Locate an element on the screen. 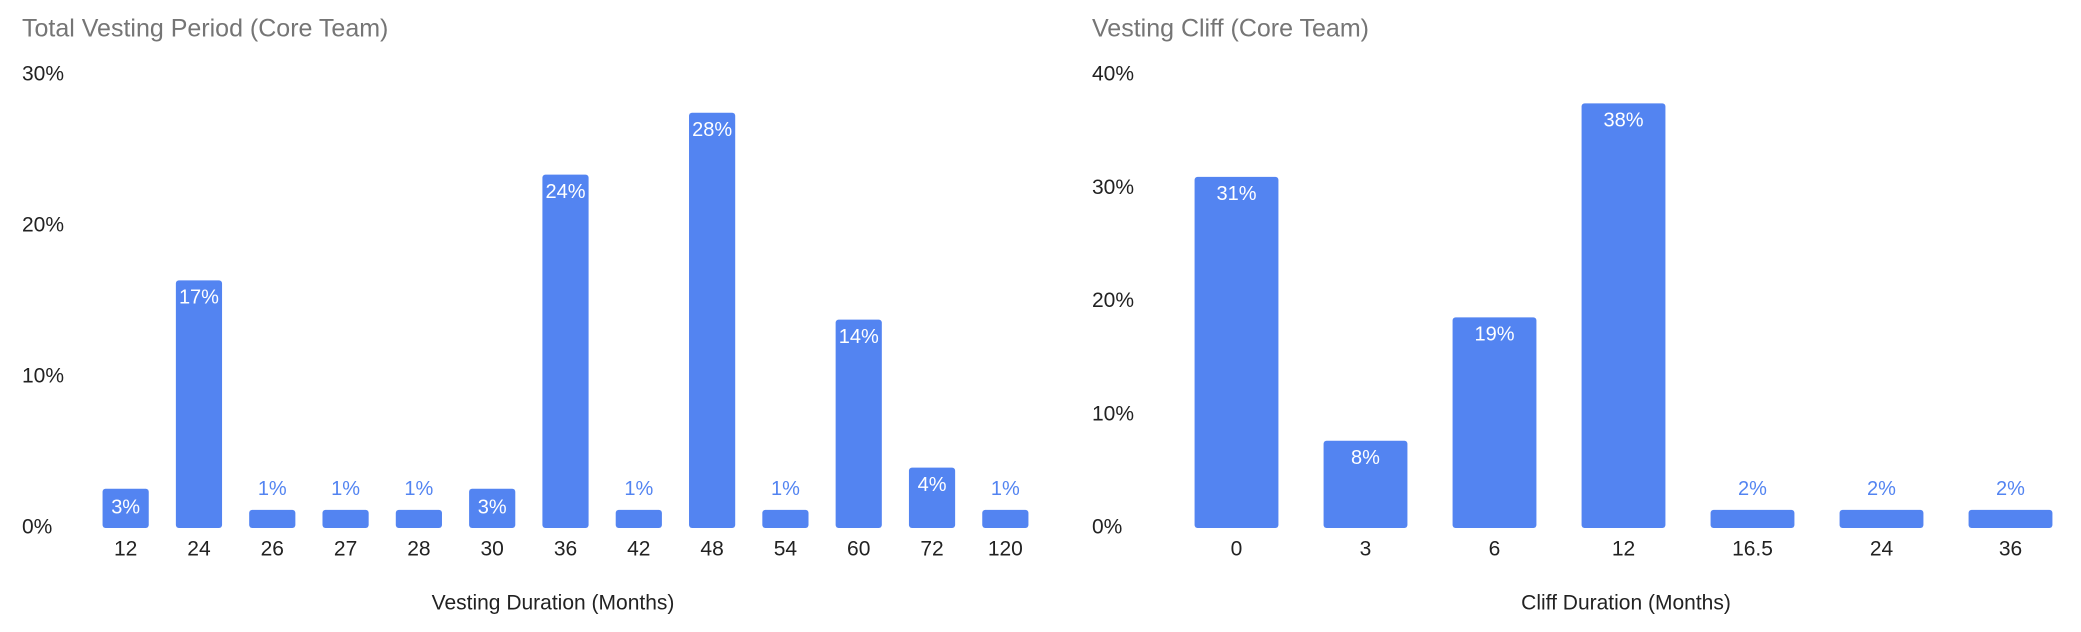  x-tick-label: 28 is located at coordinates (418, 549).